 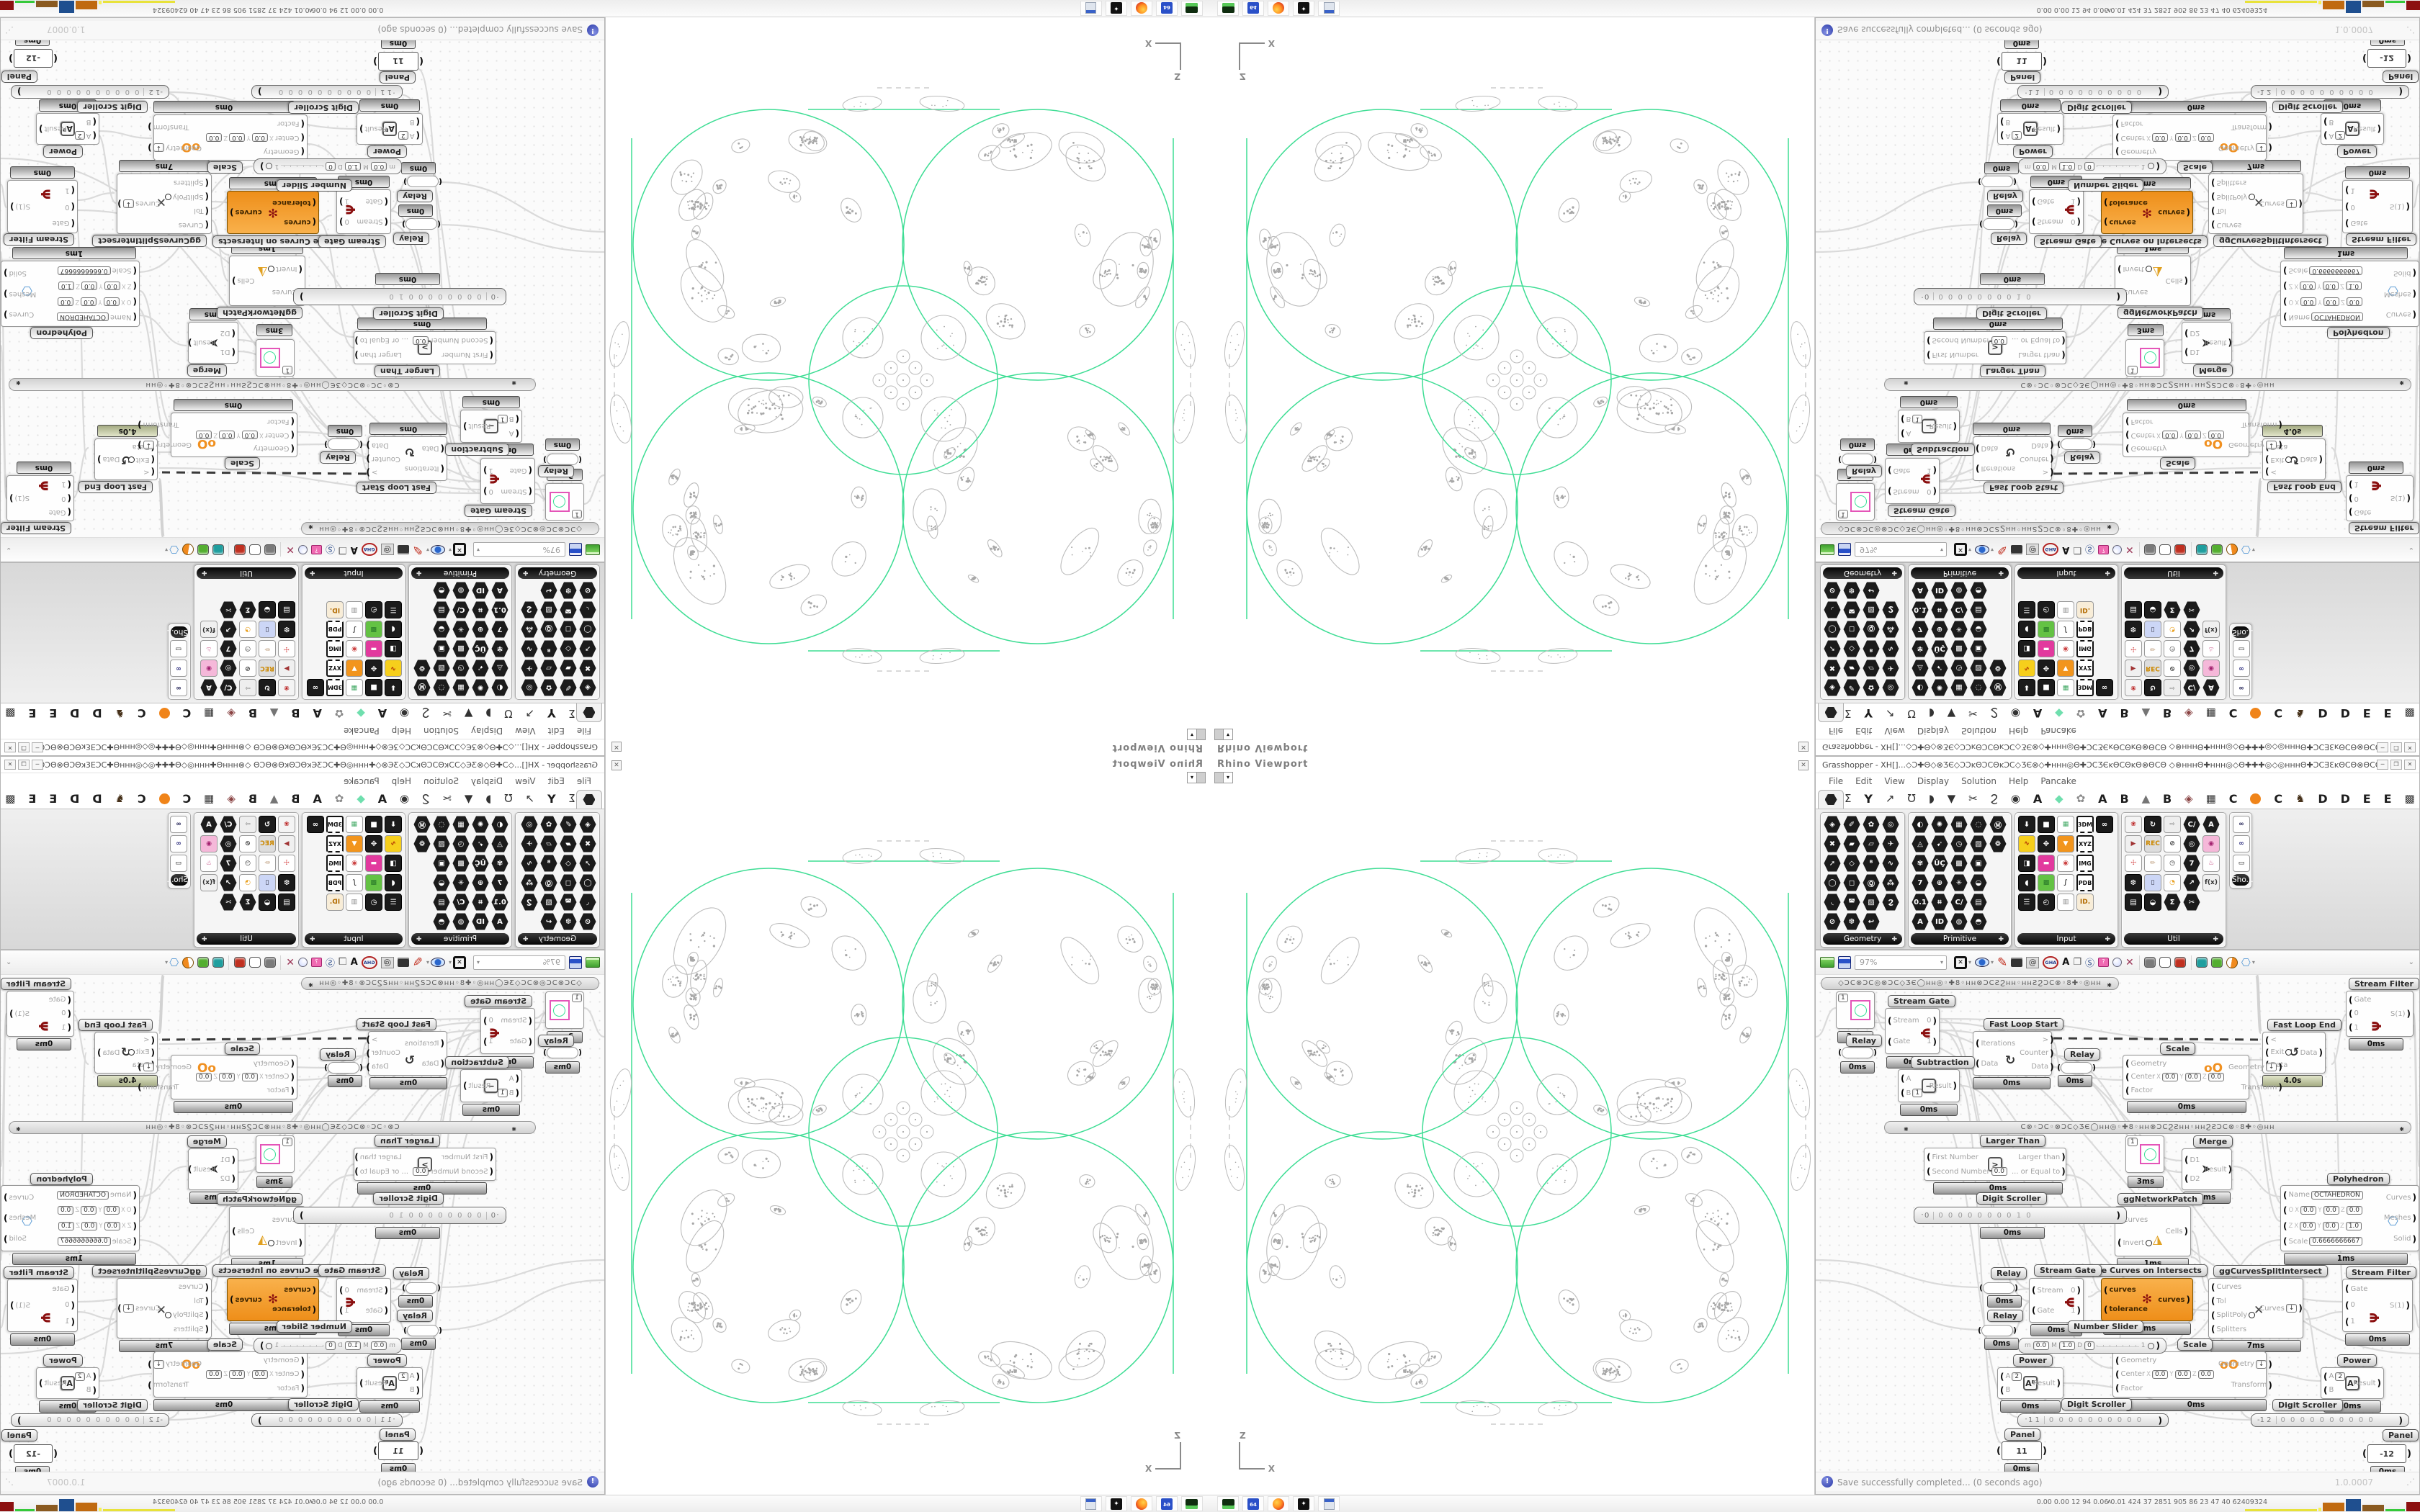 I want to click on taskbar-app-floppy-64: 64, so click(x=1253, y=8).